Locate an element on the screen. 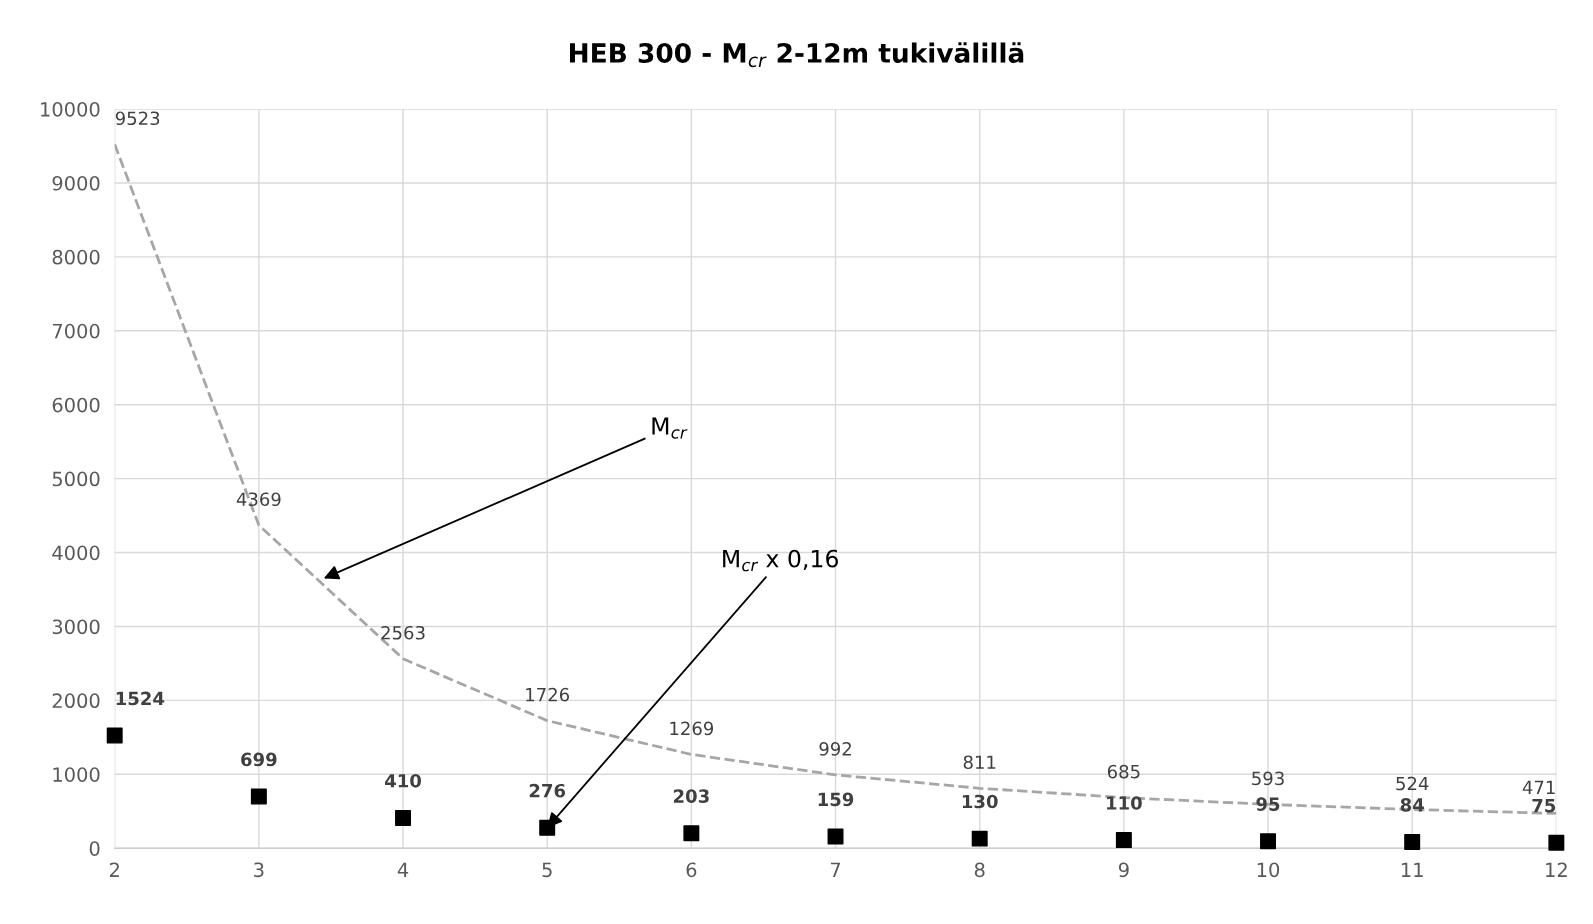 The height and width of the screenshot is (924, 1593). data-label: 1524 is located at coordinates (140, 698).